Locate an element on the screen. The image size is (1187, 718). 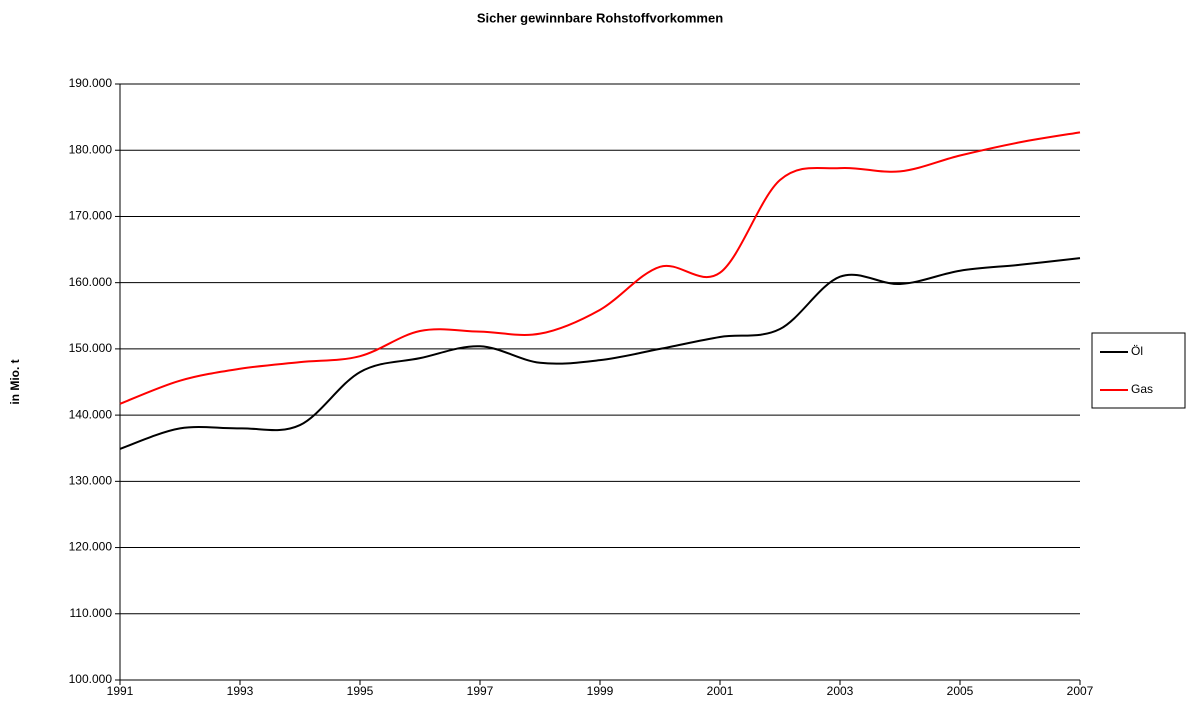
x-tick-label: 2003 is located at coordinates (840, 691).